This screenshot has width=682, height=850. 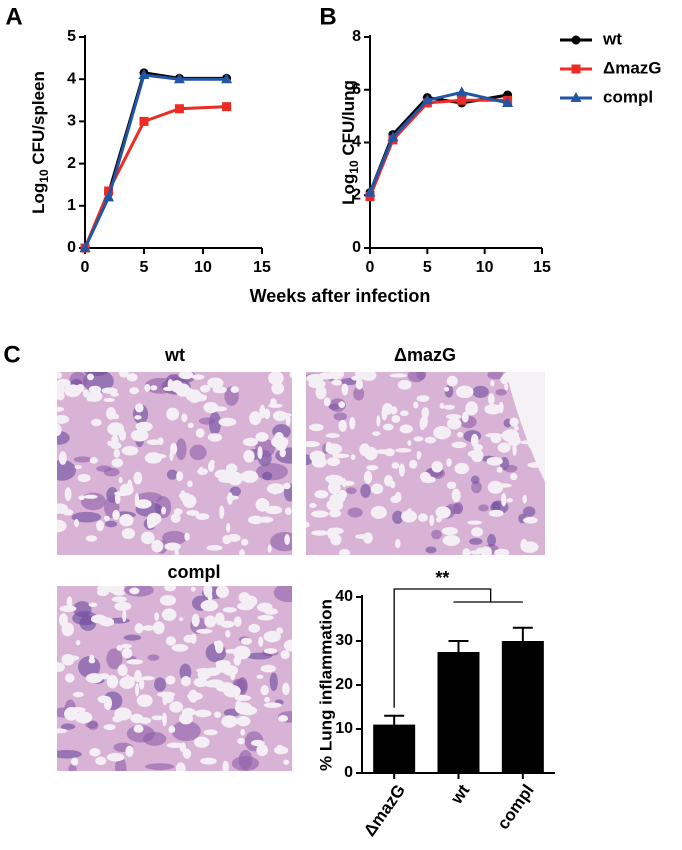 What do you see at coordinates (13, 16) in the screenshot?
I see `panel-letter: A` at bounding box center [13, 16].